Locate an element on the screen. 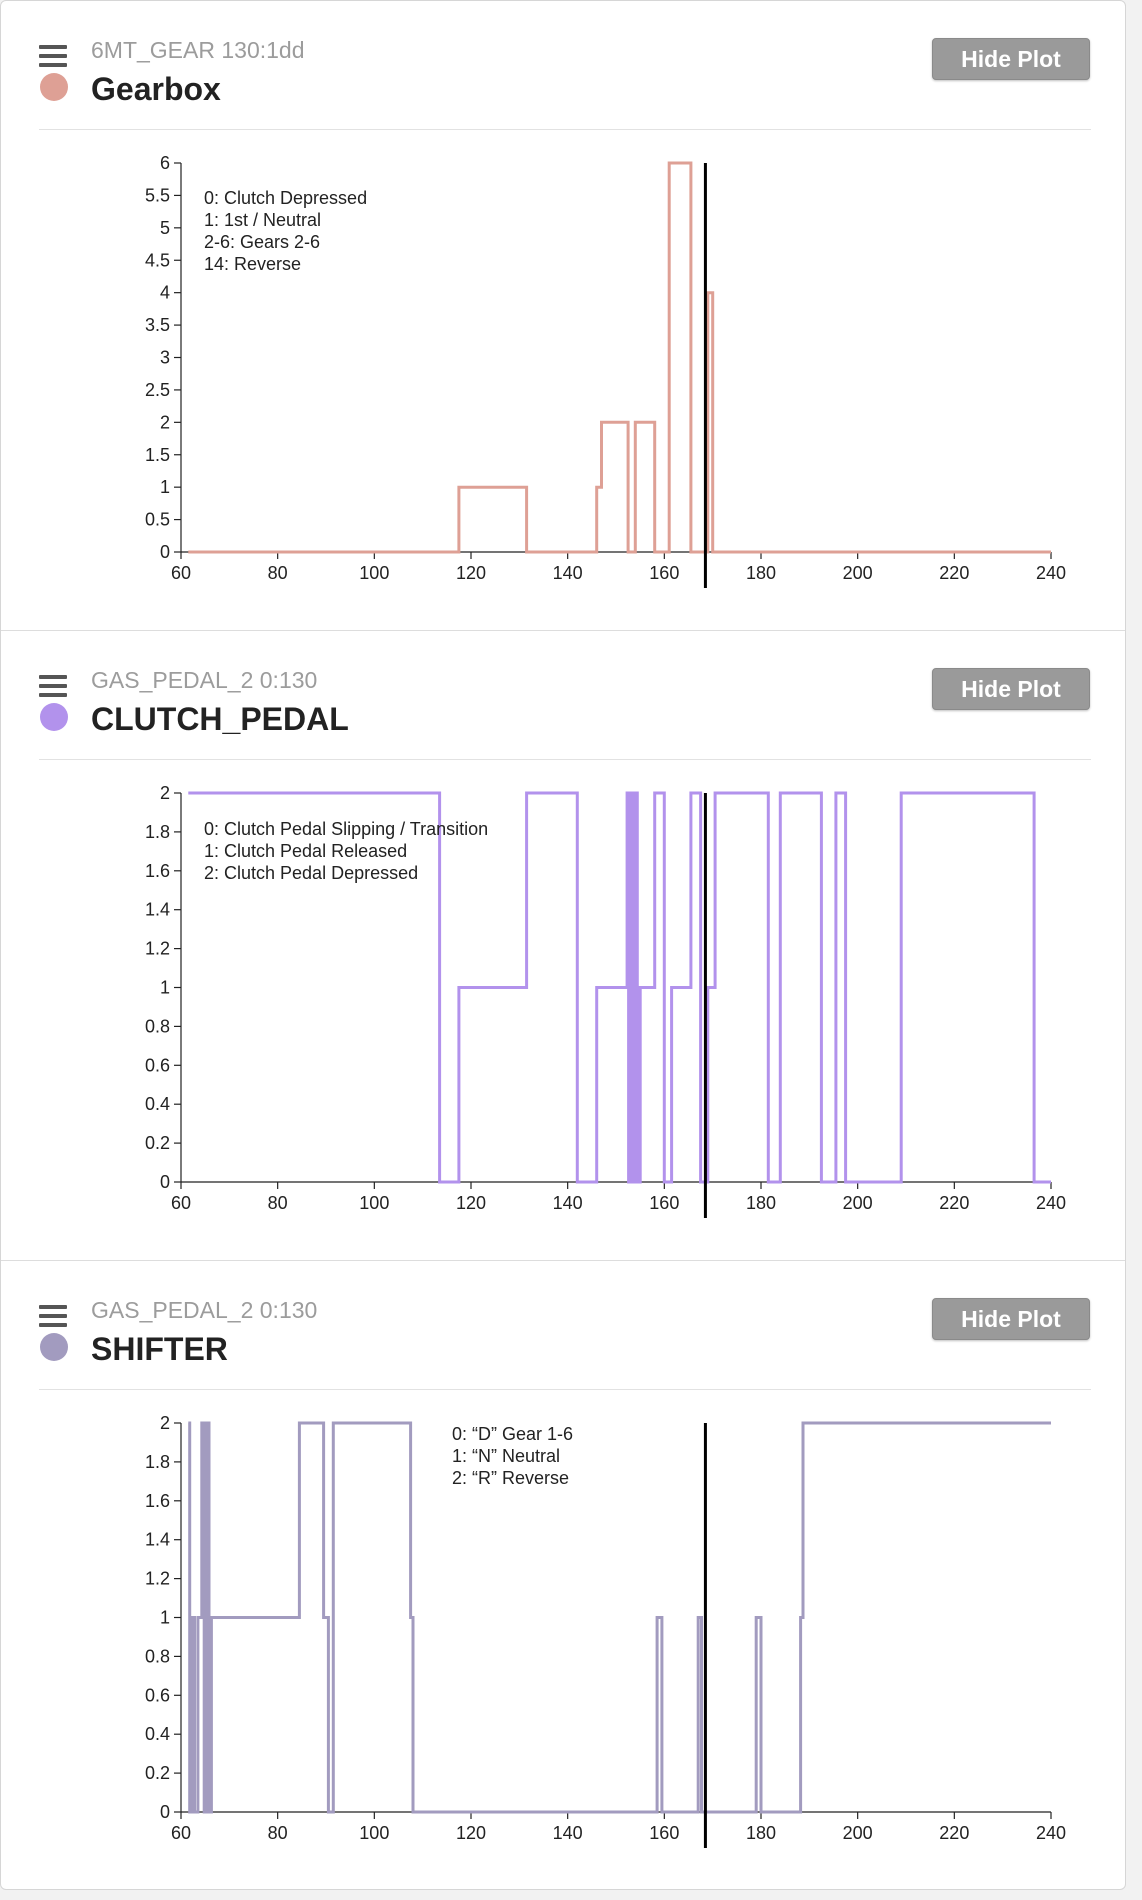 This screenshot has width=1142, height=1900. legend-entry: 1: 1st / Neutral is located at coordinates (262, 220).